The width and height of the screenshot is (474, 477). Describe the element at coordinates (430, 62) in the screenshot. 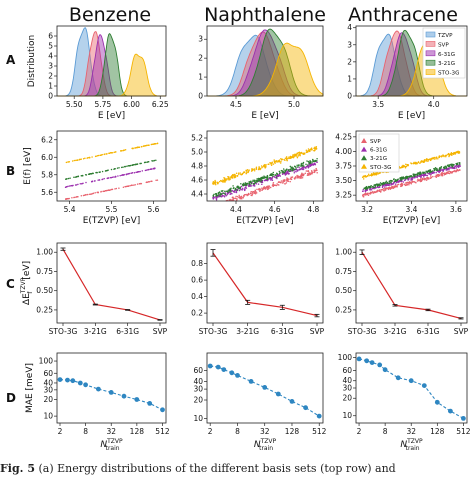

I see `legend-swatch-3-21g` at that location.